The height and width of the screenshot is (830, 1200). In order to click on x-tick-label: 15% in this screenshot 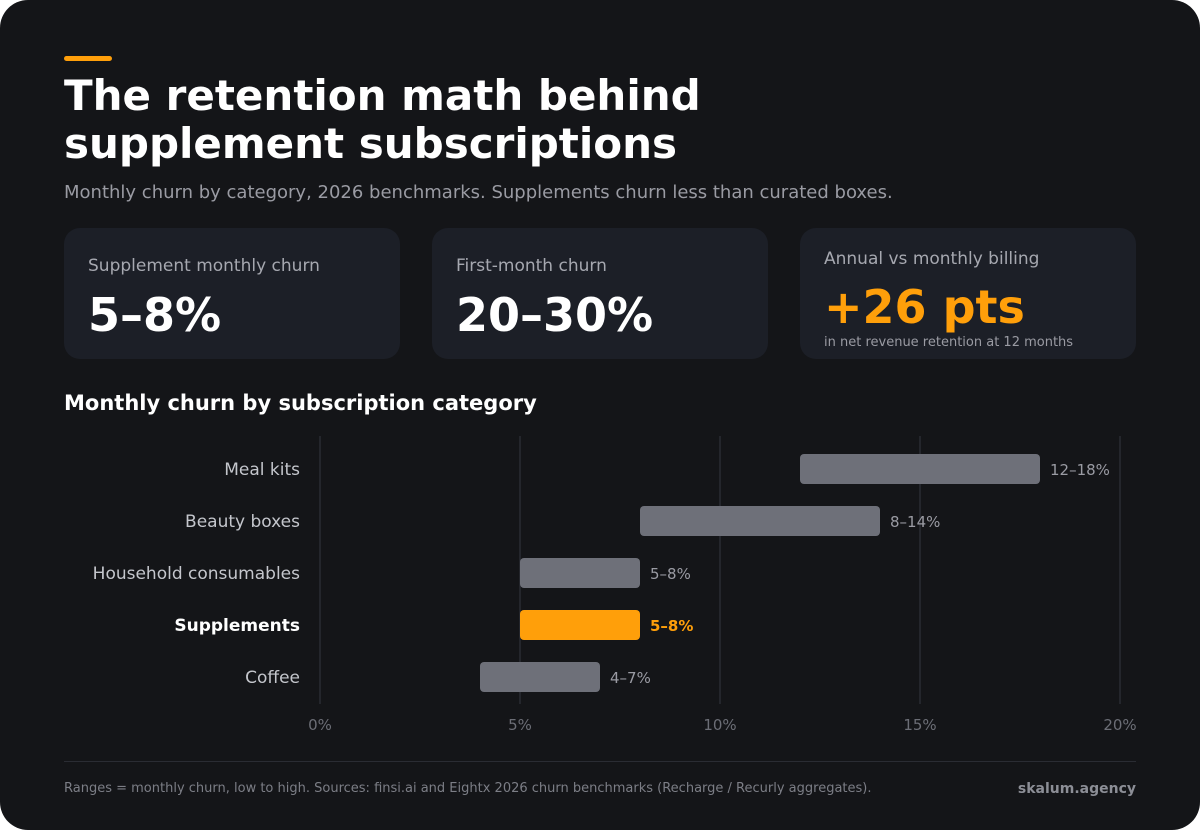, I will do `click(919, 725)`.